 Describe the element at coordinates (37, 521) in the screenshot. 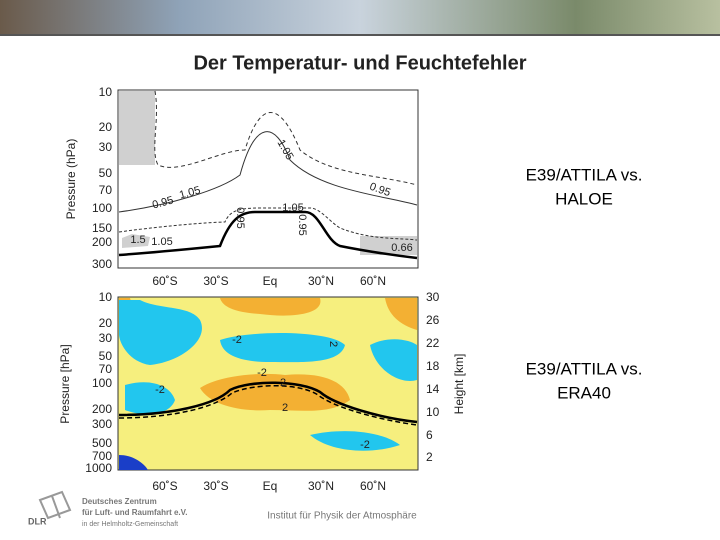

I see `logo-mark: DLR` at that location.